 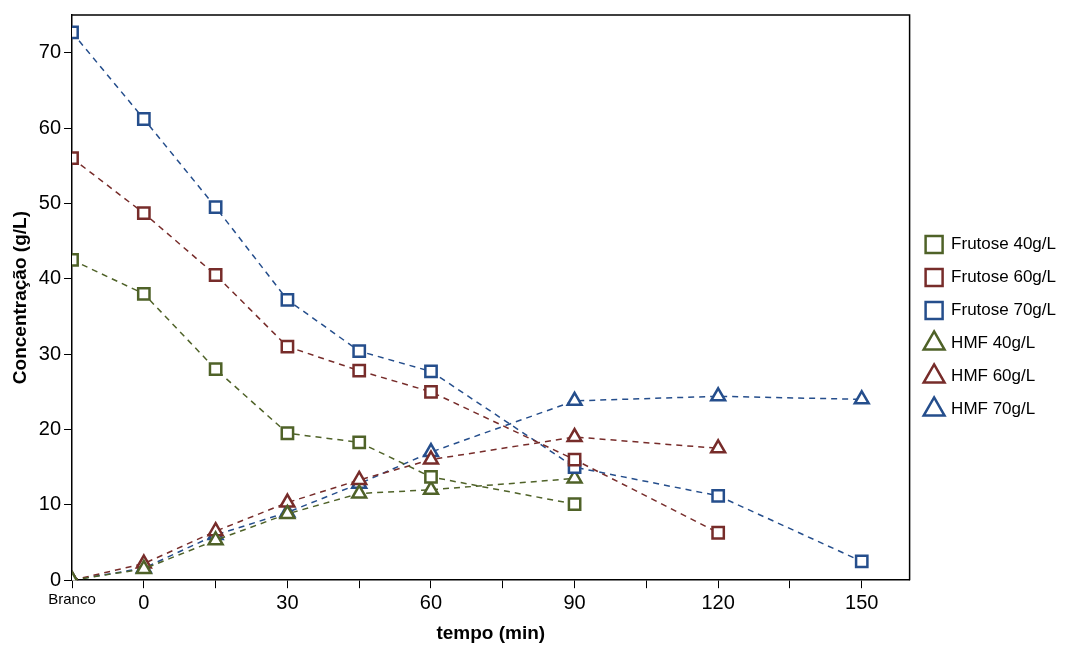 What do you see at coordinates (431, 601) in the screenshot?
I see `x-tick-label: 60` at bounding box center [431, 601].